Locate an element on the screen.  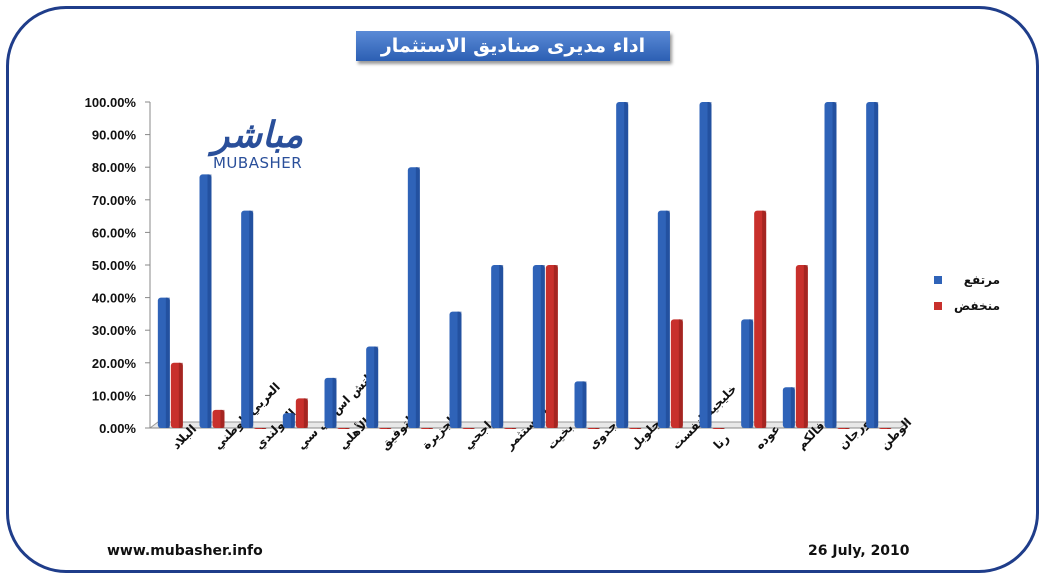
mubasher-logo: مباشر MUBASHER is located at coordinates (258, 144).